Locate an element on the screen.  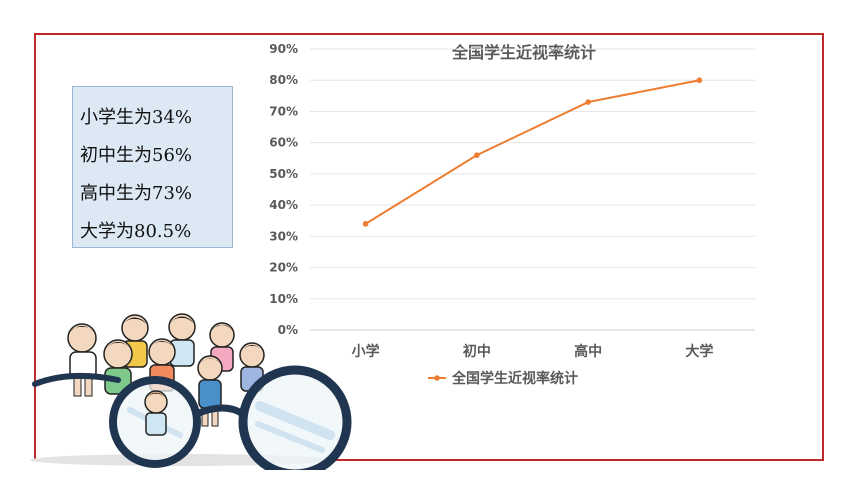
y-tick-label: 0% is located at coordinates (288, 330).